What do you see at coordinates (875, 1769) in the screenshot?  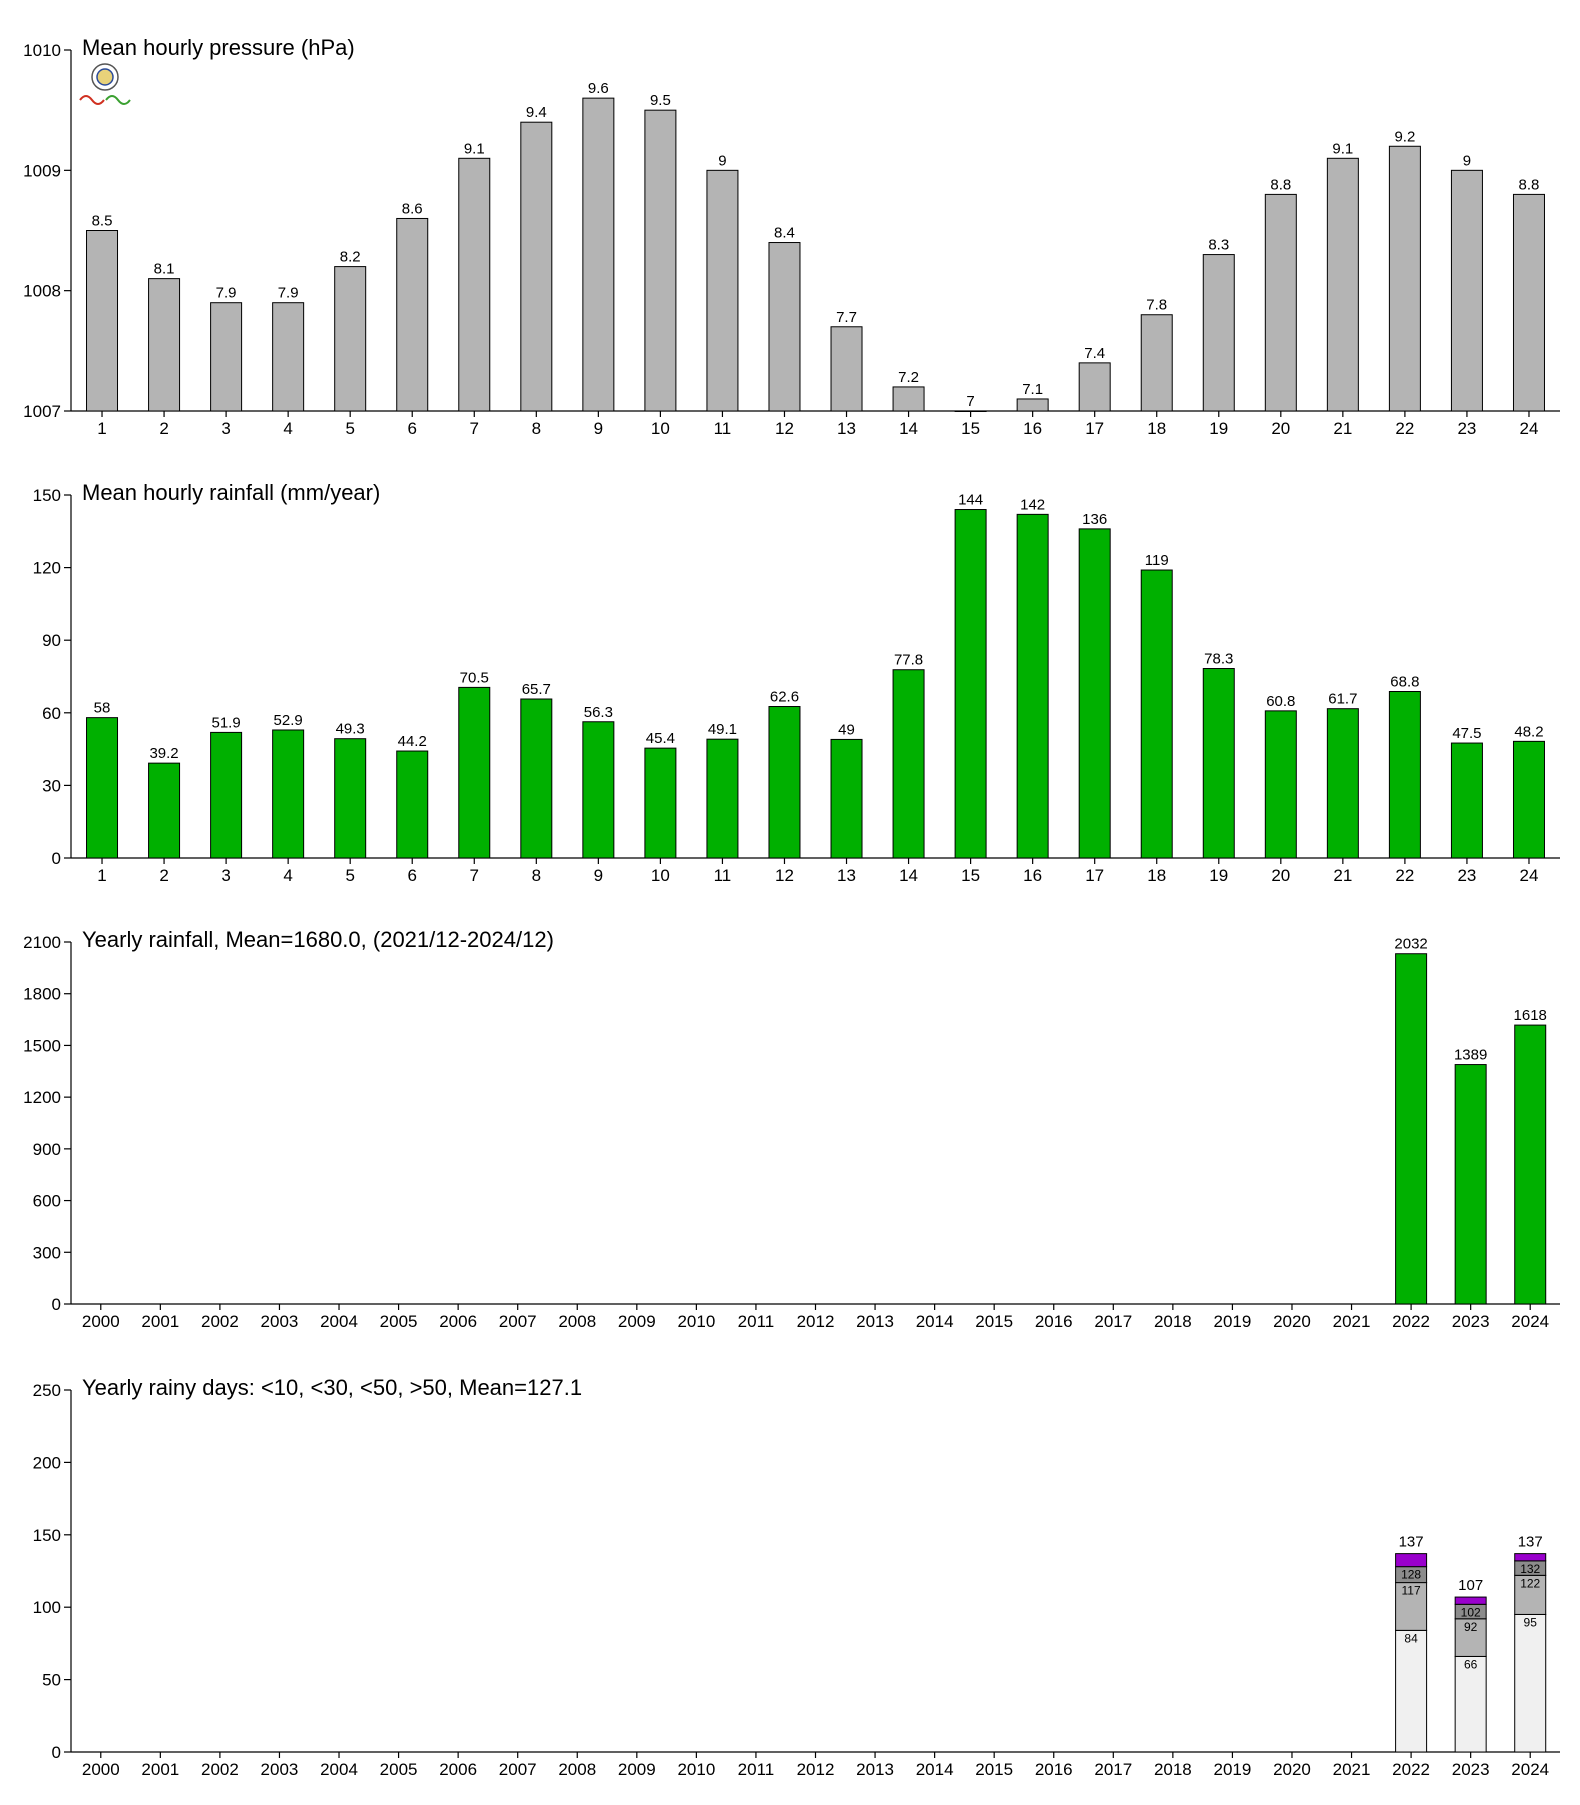 I see `x-tick-label: 2013` at bounding box center [875, 1769].